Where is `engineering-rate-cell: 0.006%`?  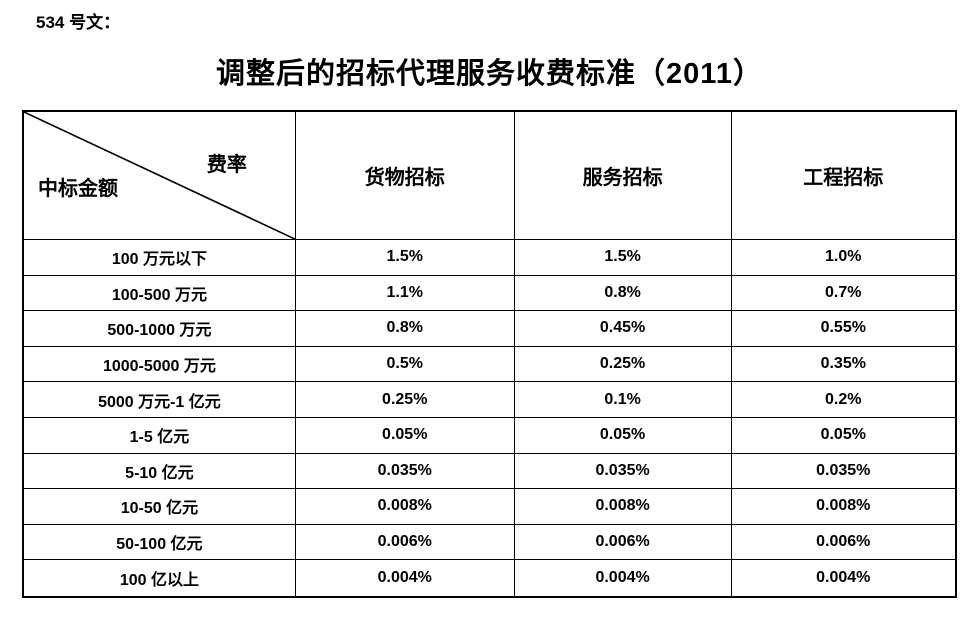
engineering-rate-cell: 0.006% is located at coordinates (843, 543).